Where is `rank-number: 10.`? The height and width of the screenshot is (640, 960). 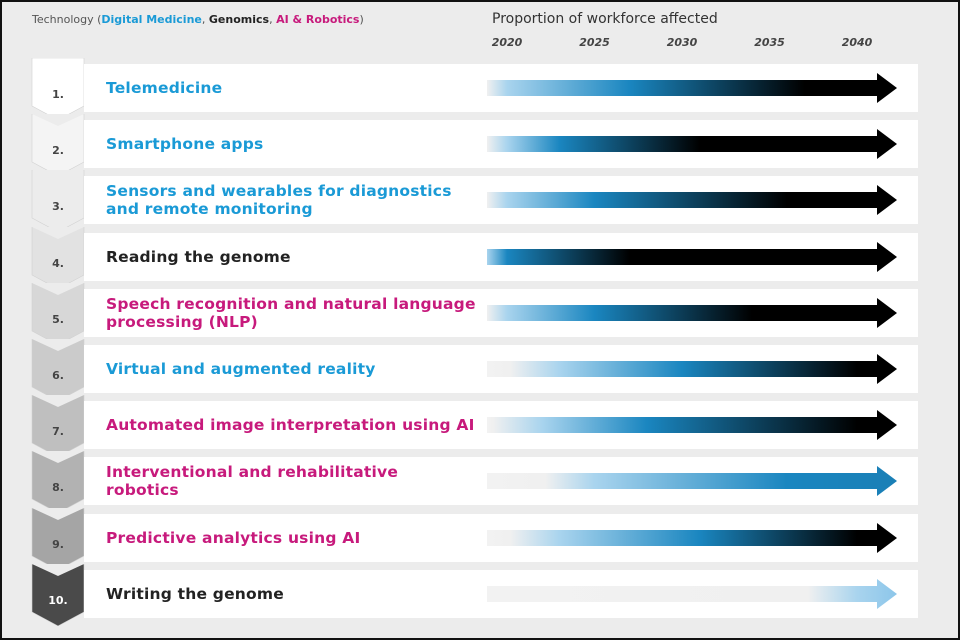
rank-number: 10. is located at coordinates (58, 600).